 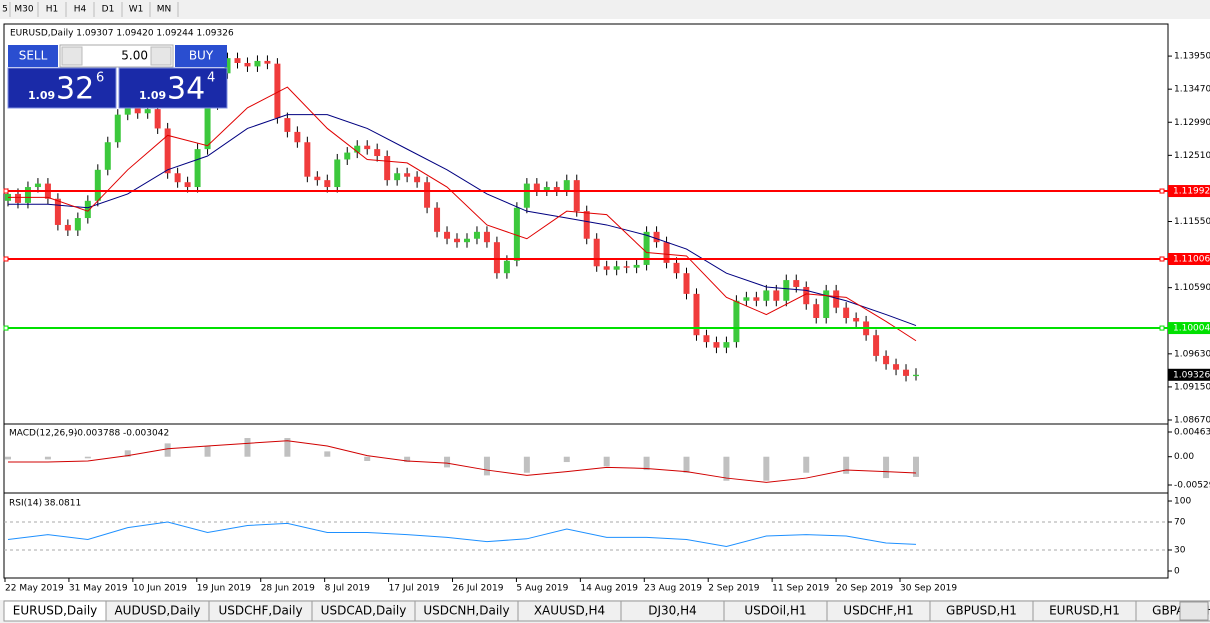 What do you see at coordinates (161, 56) in the screenshot?
I see `lot-up` at bounding box center [161, 56].